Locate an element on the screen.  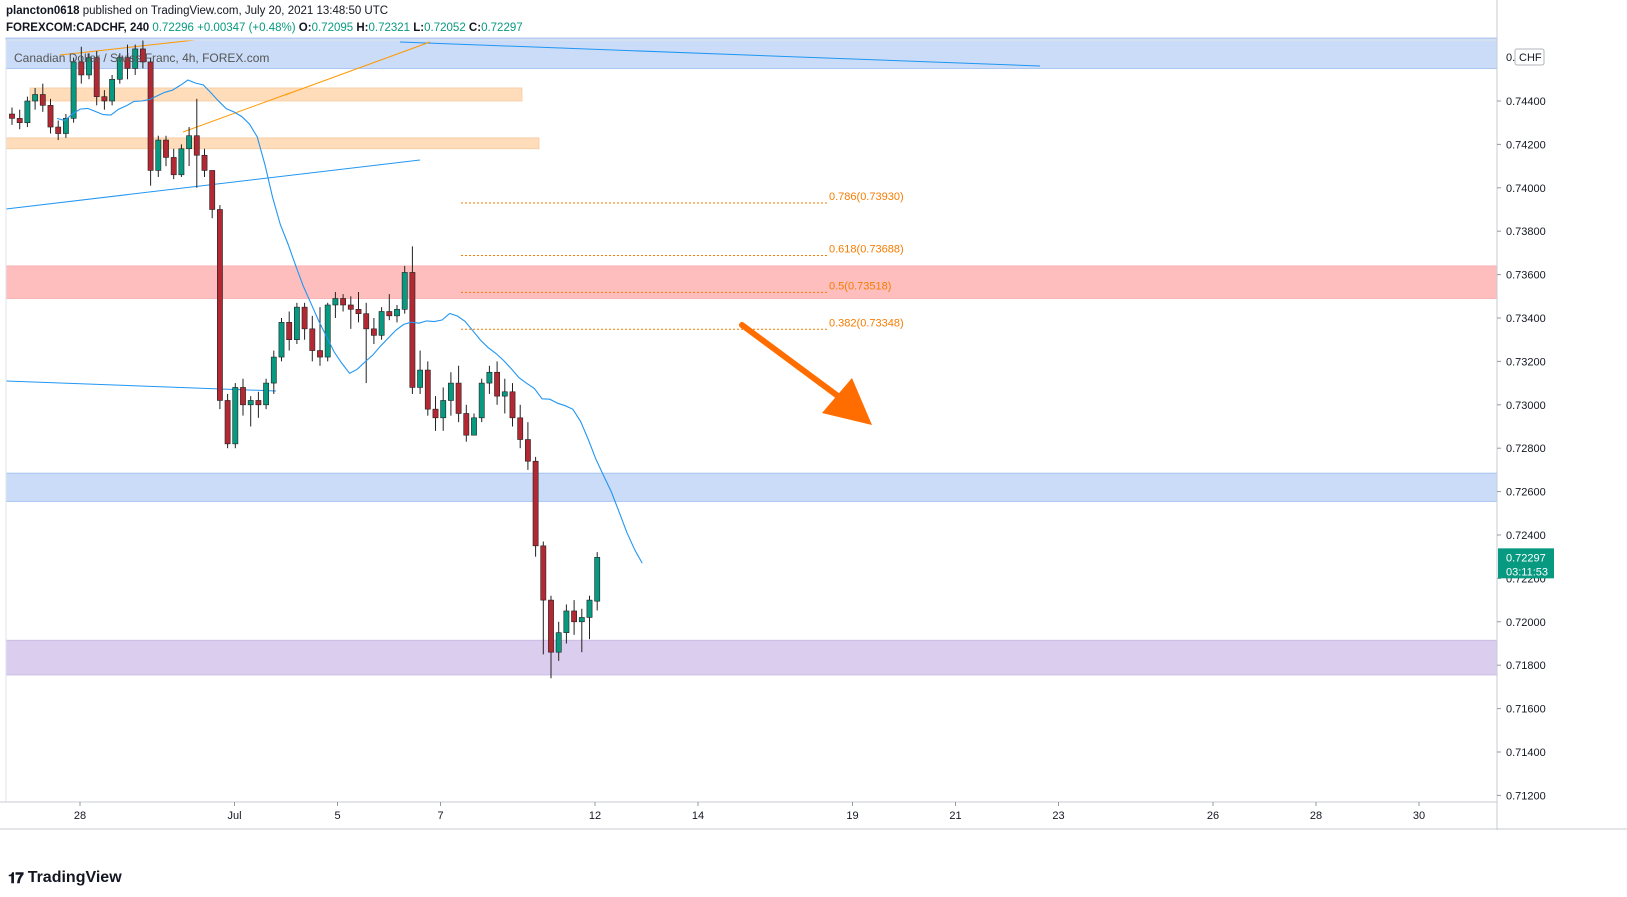
fib-label-0.382: 0.382(0.73348) is located at coordinates (866, 323).